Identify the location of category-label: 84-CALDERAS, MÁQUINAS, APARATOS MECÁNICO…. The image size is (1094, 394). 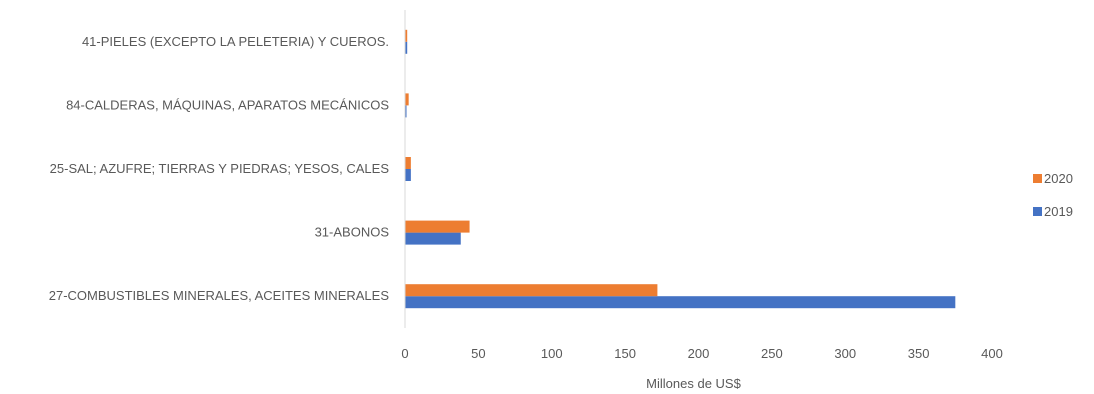
(227, 104).